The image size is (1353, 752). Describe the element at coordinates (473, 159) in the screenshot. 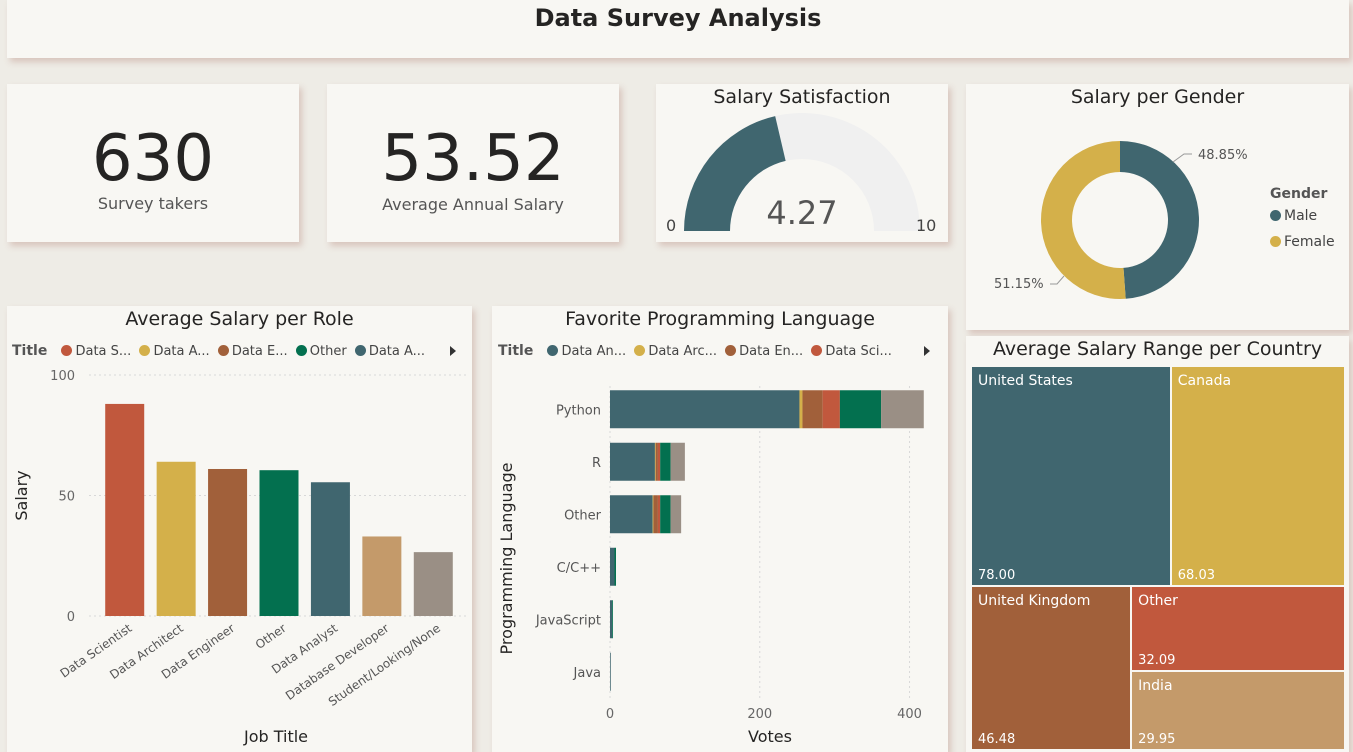

I see `kpi-average-salary-value: 53.52` at that location.